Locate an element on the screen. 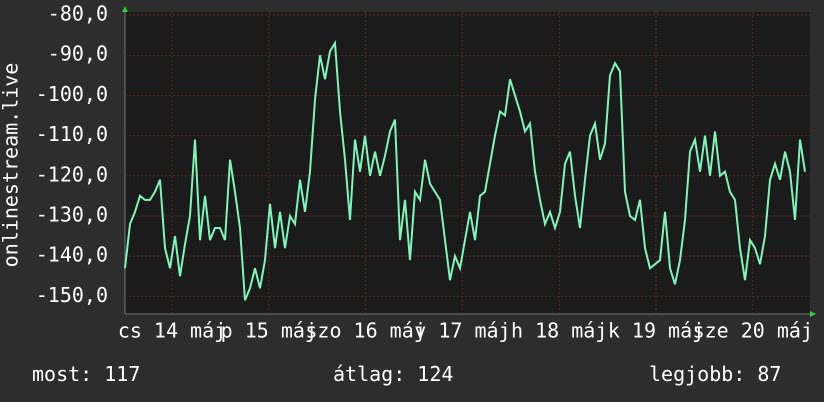 The image size is (824, 402). x-tick-label: p 15 máj is located at coordinates (269, 331).